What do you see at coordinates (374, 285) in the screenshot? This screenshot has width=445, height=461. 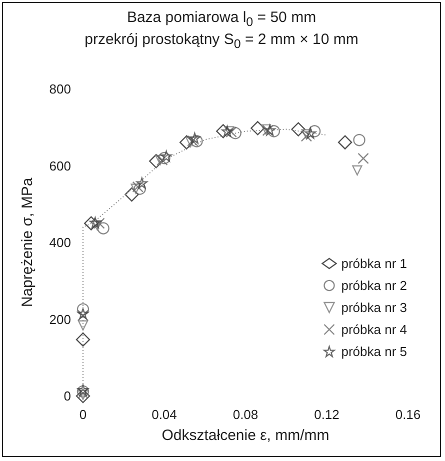 I see `legend-label: próbka nr 2` at bounding box center [374, 285].